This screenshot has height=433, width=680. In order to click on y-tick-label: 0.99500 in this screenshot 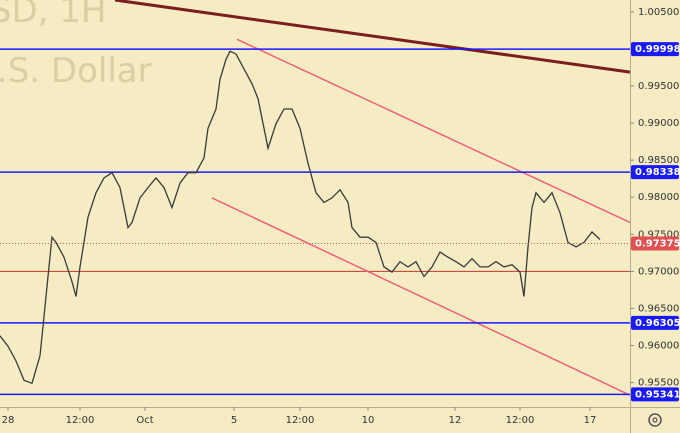, I will do `click(658, 86)`.